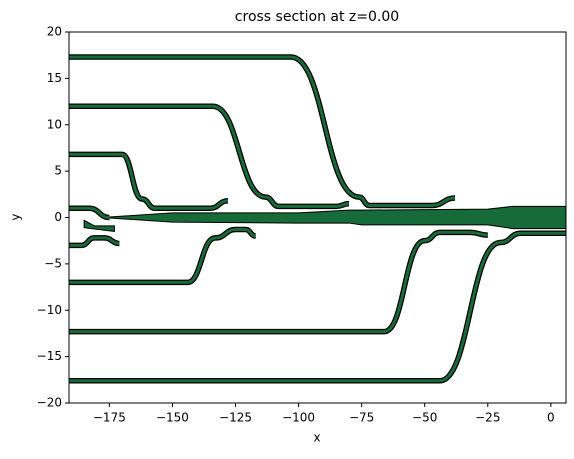  What do you see at coordinates (317, 17) in the screenshot?
I see `chart-title: cross section at z=0.00` at bounding box center [317, 17].